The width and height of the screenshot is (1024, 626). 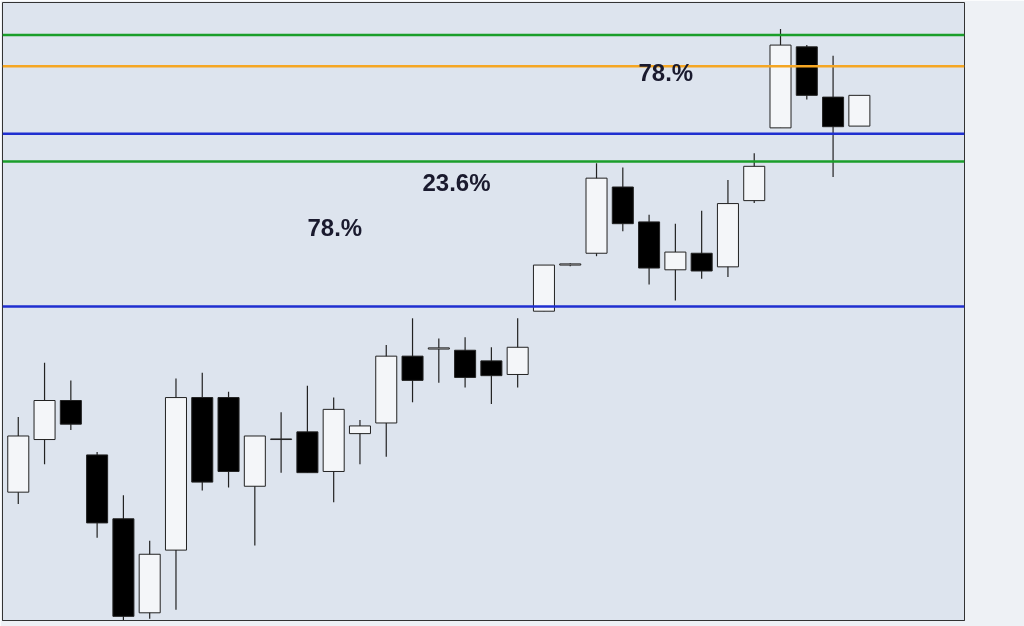 I want to click on annotation: 23.6%, so click(x=456, y=182).